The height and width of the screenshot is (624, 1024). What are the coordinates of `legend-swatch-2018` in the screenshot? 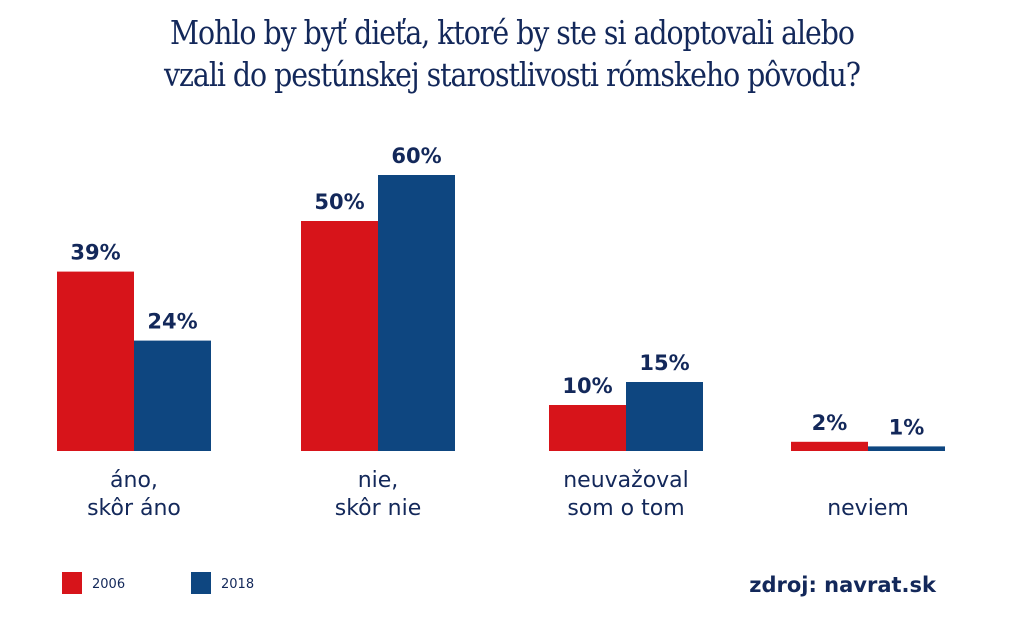 It's located at (201, 583).